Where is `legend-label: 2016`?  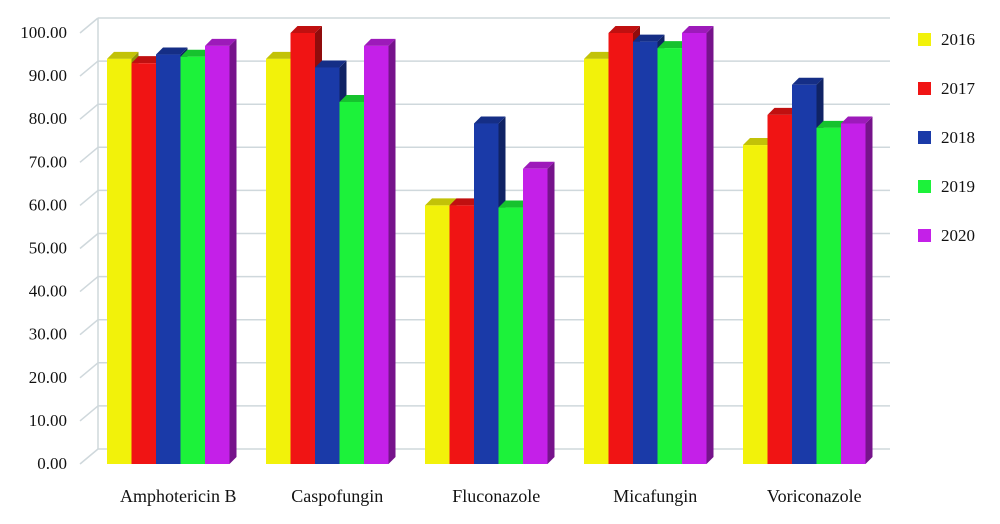 legend-label: 2016 is located at coordinates (958, 39).